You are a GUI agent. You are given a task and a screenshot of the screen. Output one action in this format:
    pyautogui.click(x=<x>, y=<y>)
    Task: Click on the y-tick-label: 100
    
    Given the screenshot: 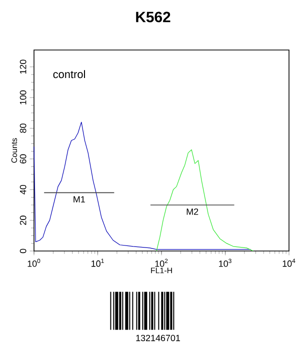 What is the action you would take?
    pyautogui.click(x=23, y=97)
    